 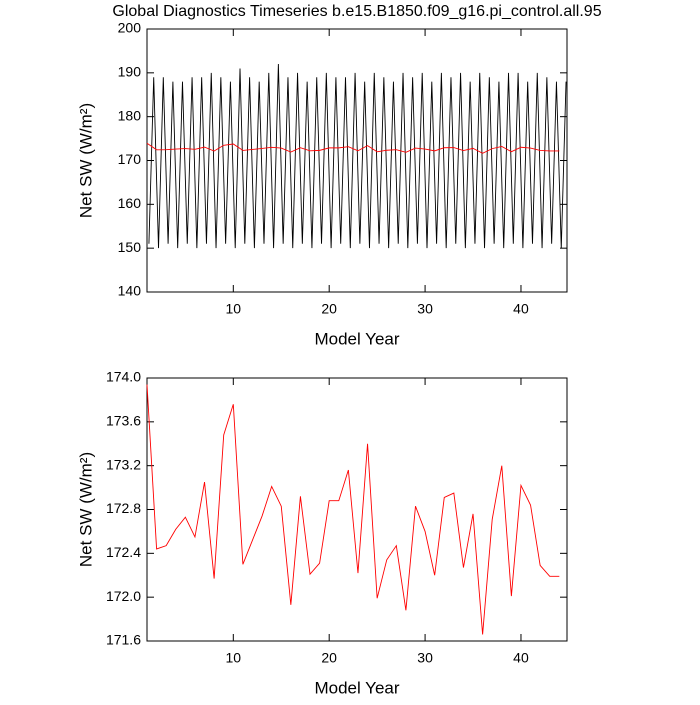 I want to click on y-tick-label: 160, so click(x=130, y=203).